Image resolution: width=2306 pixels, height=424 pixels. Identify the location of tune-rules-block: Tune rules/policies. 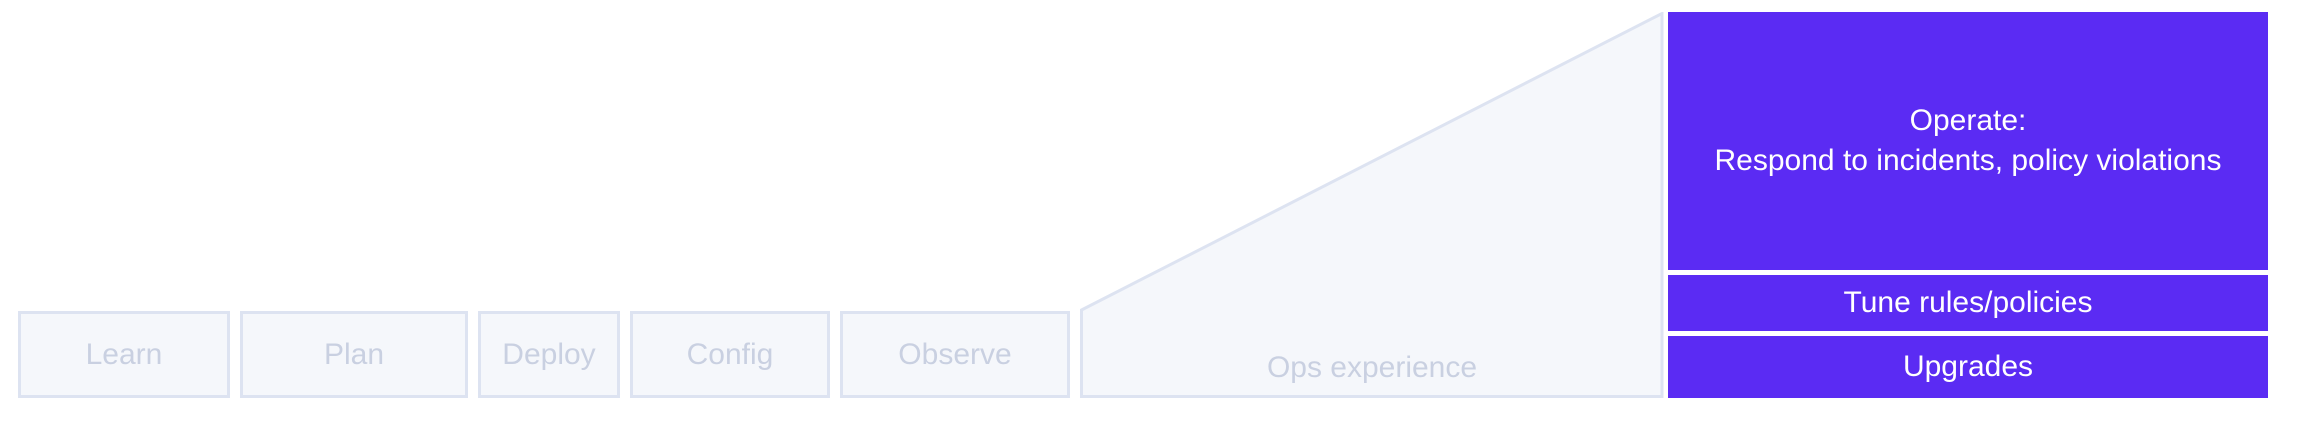
(1968, 303).